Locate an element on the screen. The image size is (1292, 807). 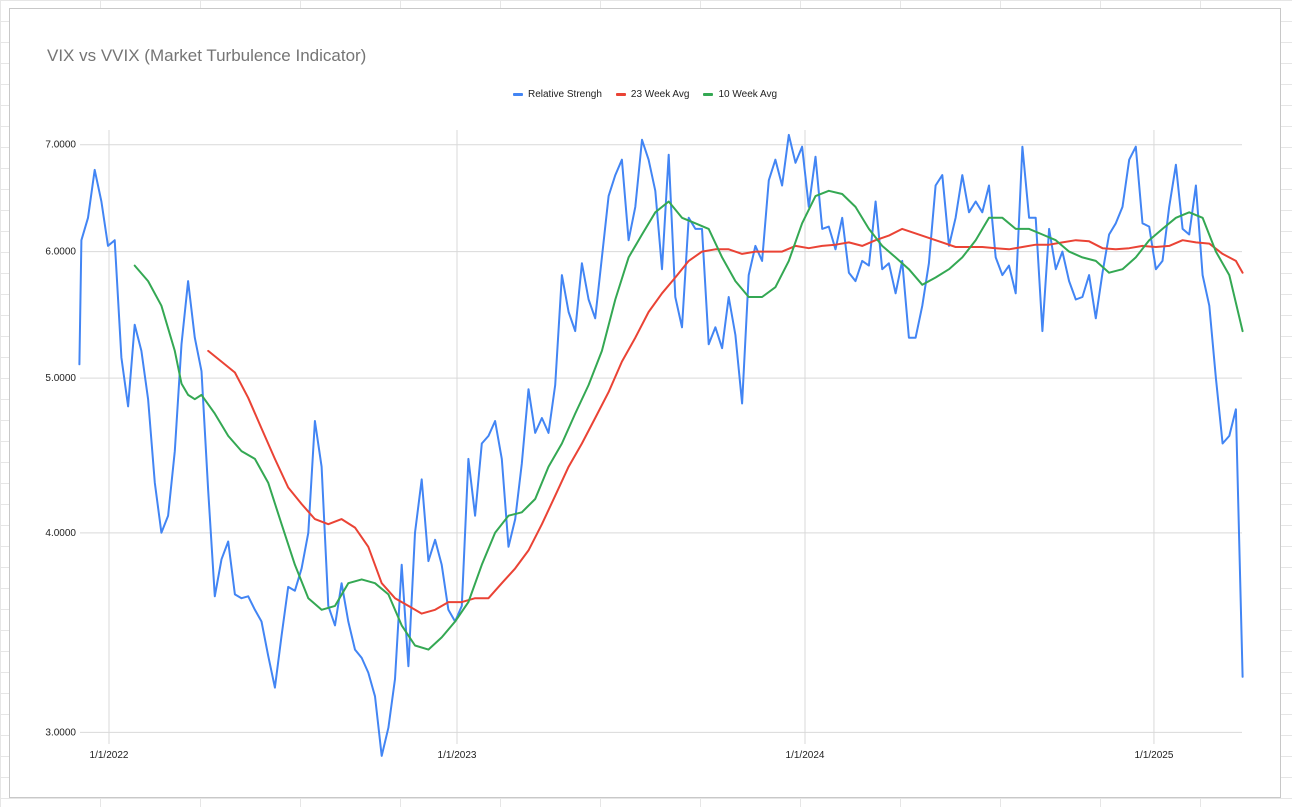
legend-item-23-week-avg: 23 Week Avg is located at coordinates (652, 94).